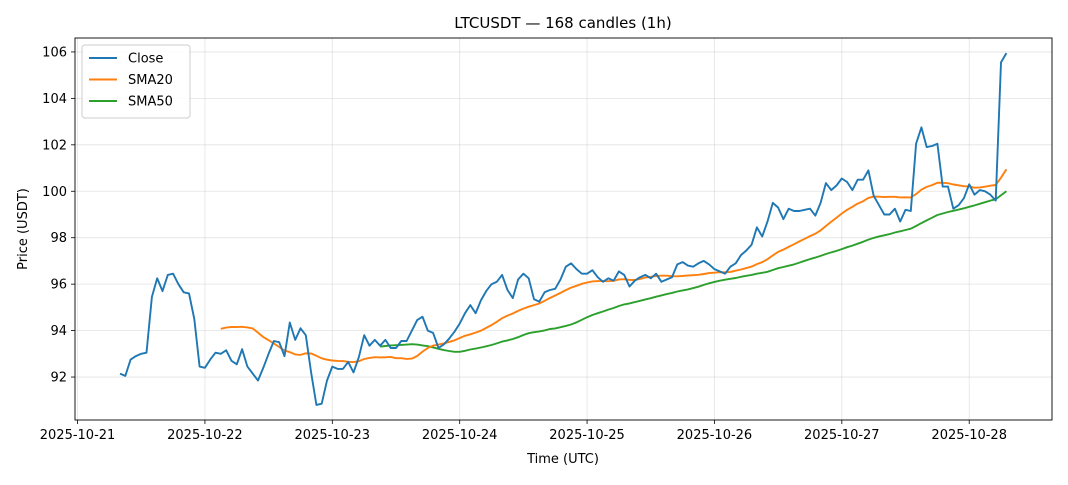 Image resolution: width=1068 pixels, height=485 pixels. I want to click on legend: Close SMA20 SMA50, so click(136, 81).